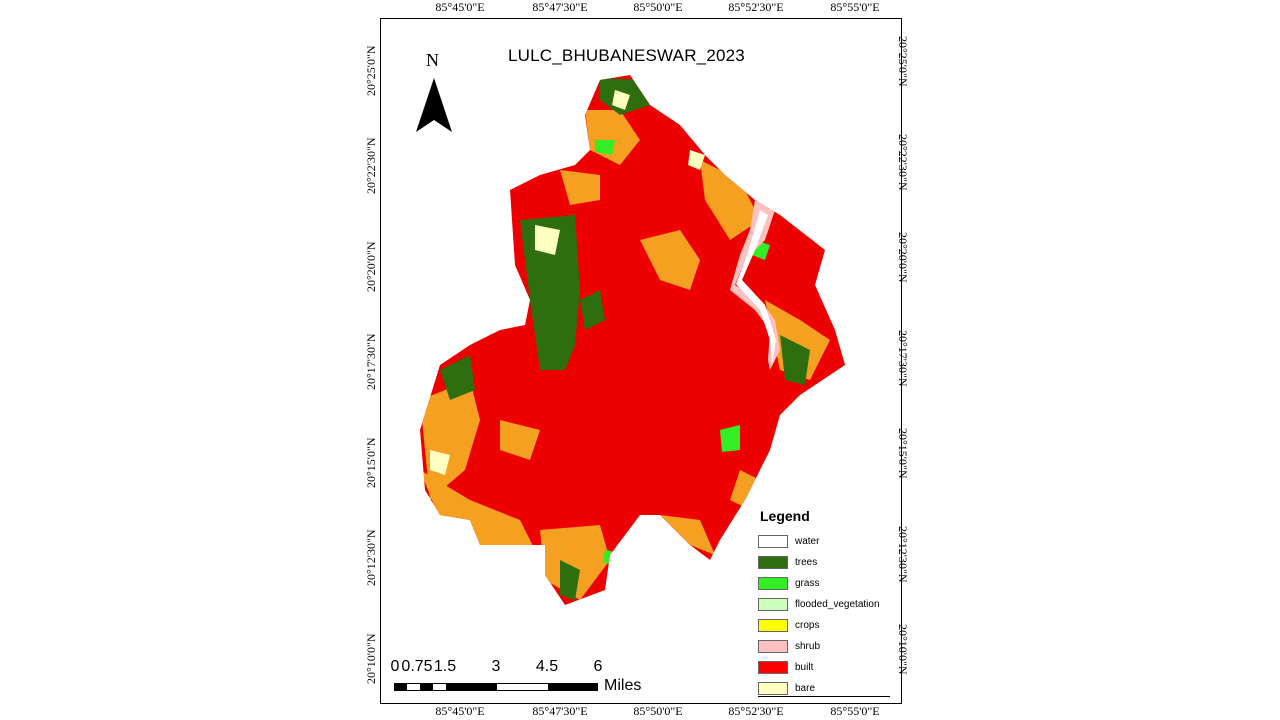 Image resolution: width=1280 pixels, height=720 pixels. I want to click on lon-tick-top-2: 85°47'30"E, so click(560, 7).